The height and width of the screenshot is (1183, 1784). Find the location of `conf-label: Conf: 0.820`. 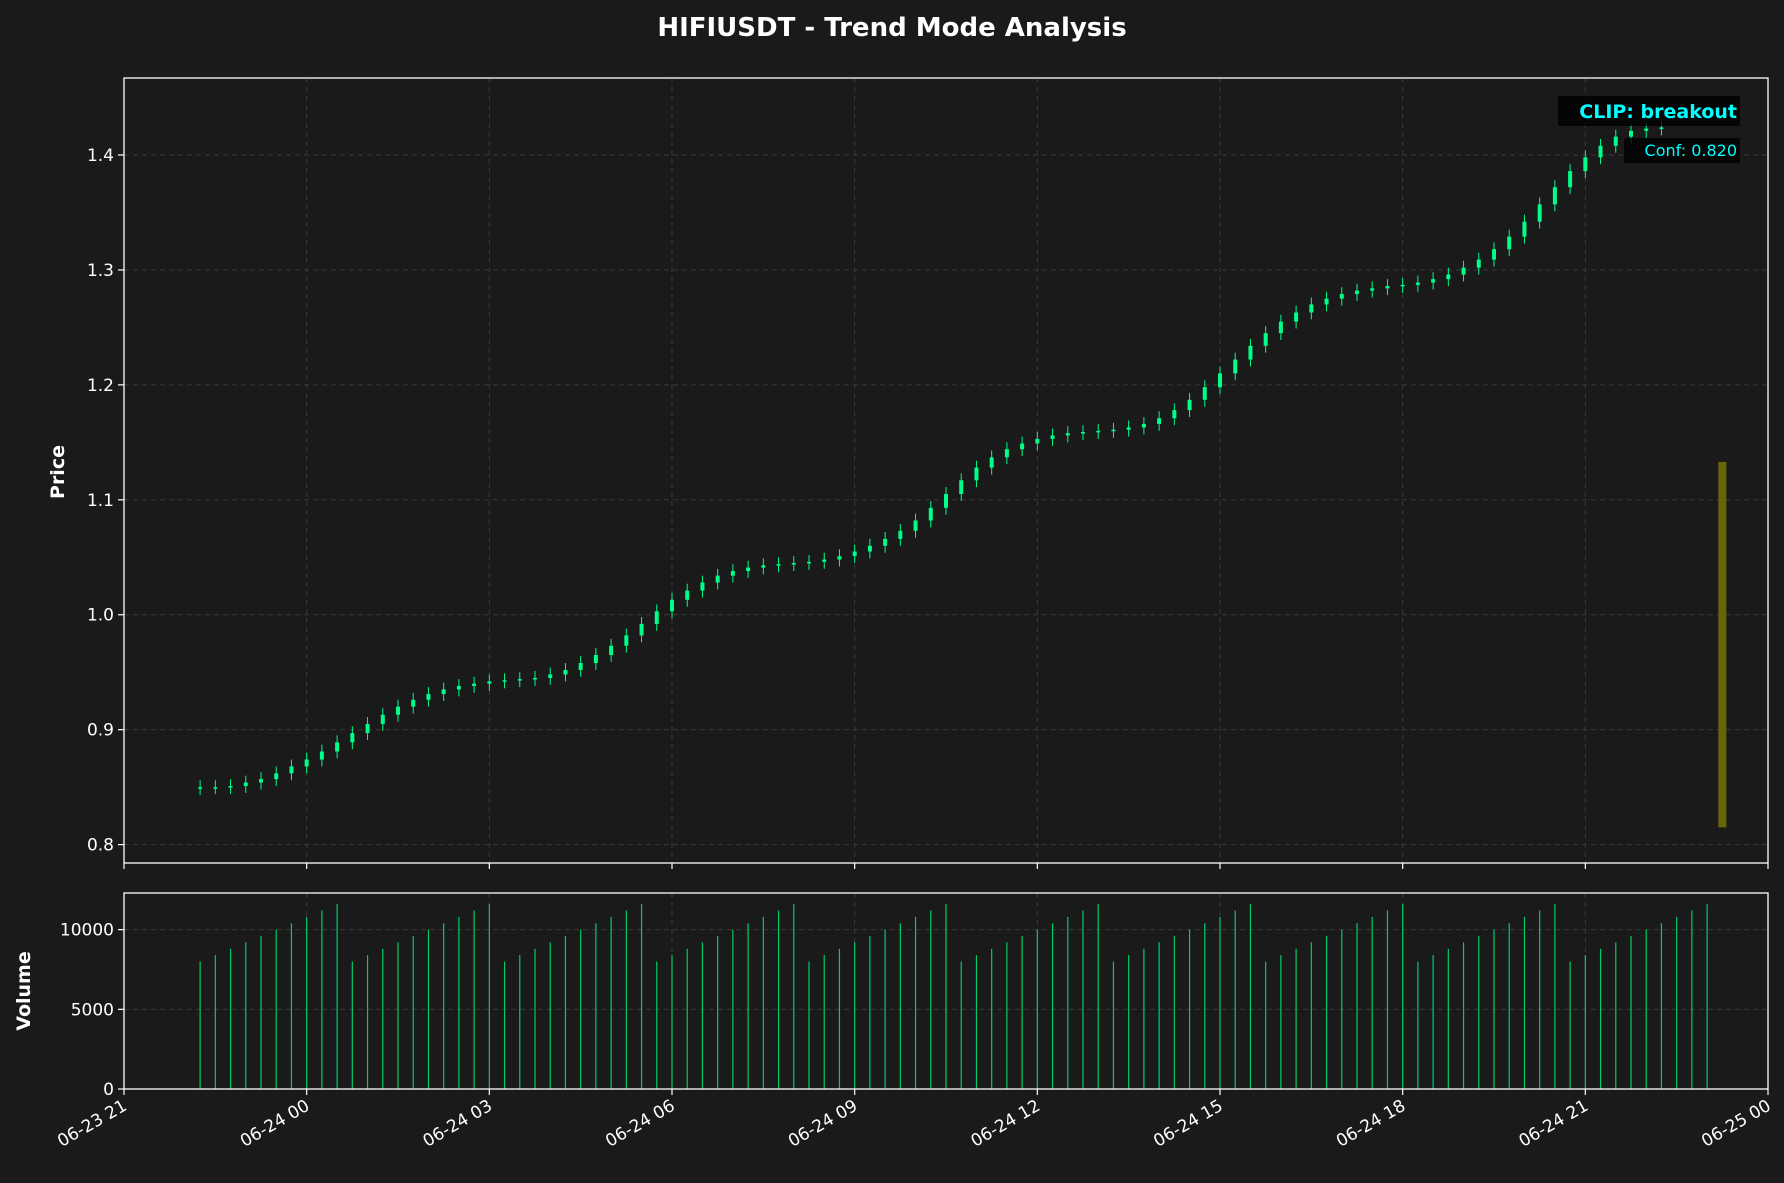

conf-label: Conf: 0.820 is located at coordinates (1691, 150).